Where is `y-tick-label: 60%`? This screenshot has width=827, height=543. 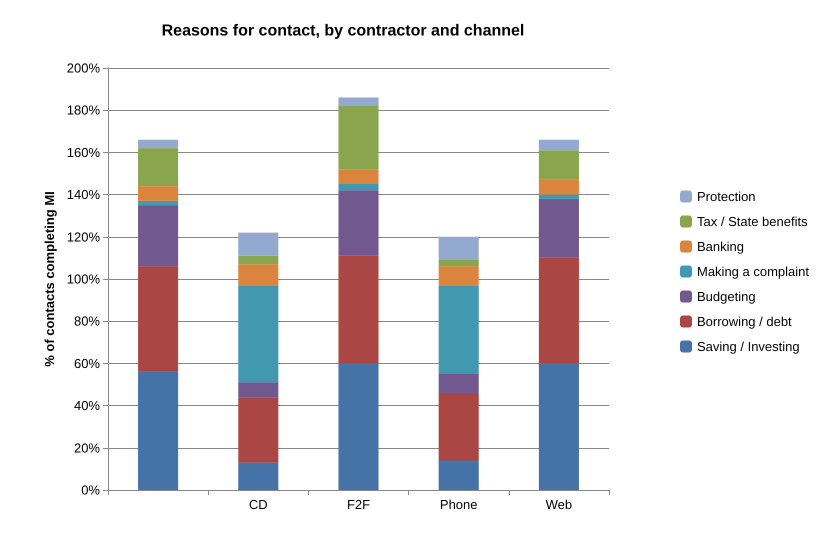 y-tick-label: 60% is located at coordinates (87, 363).